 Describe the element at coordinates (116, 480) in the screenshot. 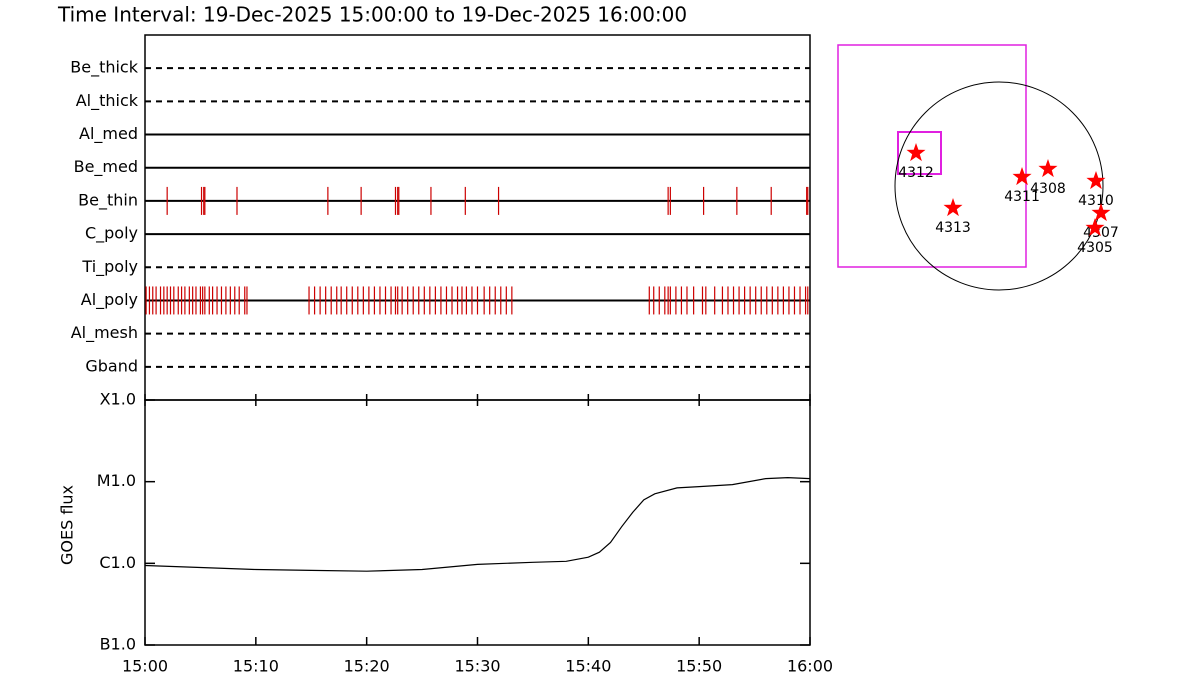

I see `y-tick-label: M1.0` at that location.